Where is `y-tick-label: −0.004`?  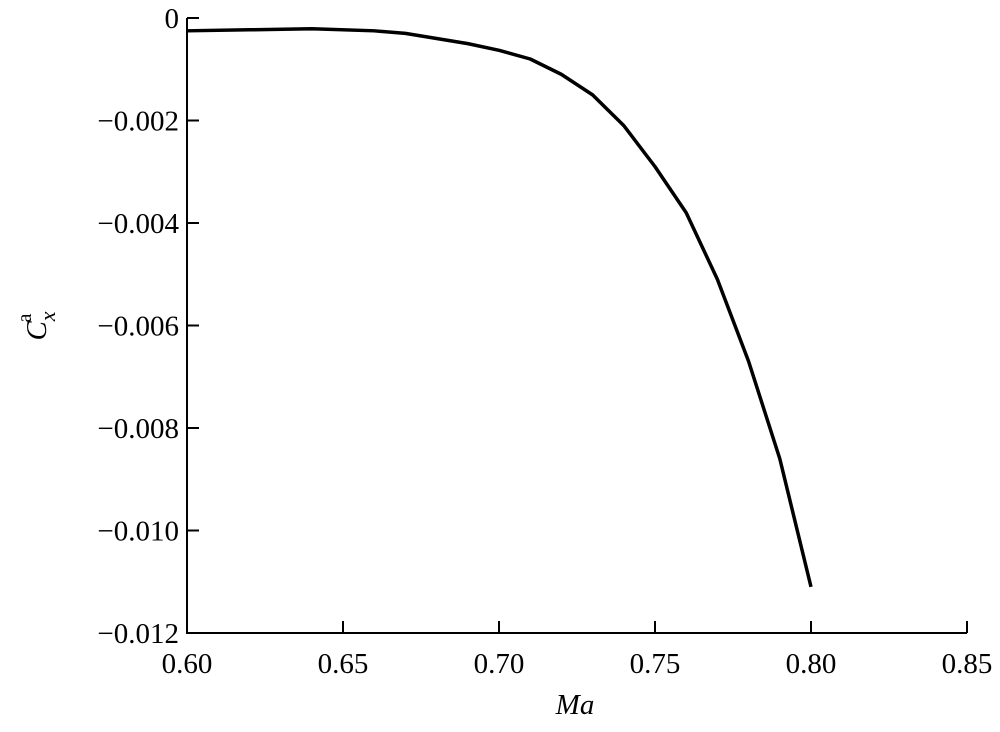
y-tick-label: −0.004 is located at coordinates (138, 224).